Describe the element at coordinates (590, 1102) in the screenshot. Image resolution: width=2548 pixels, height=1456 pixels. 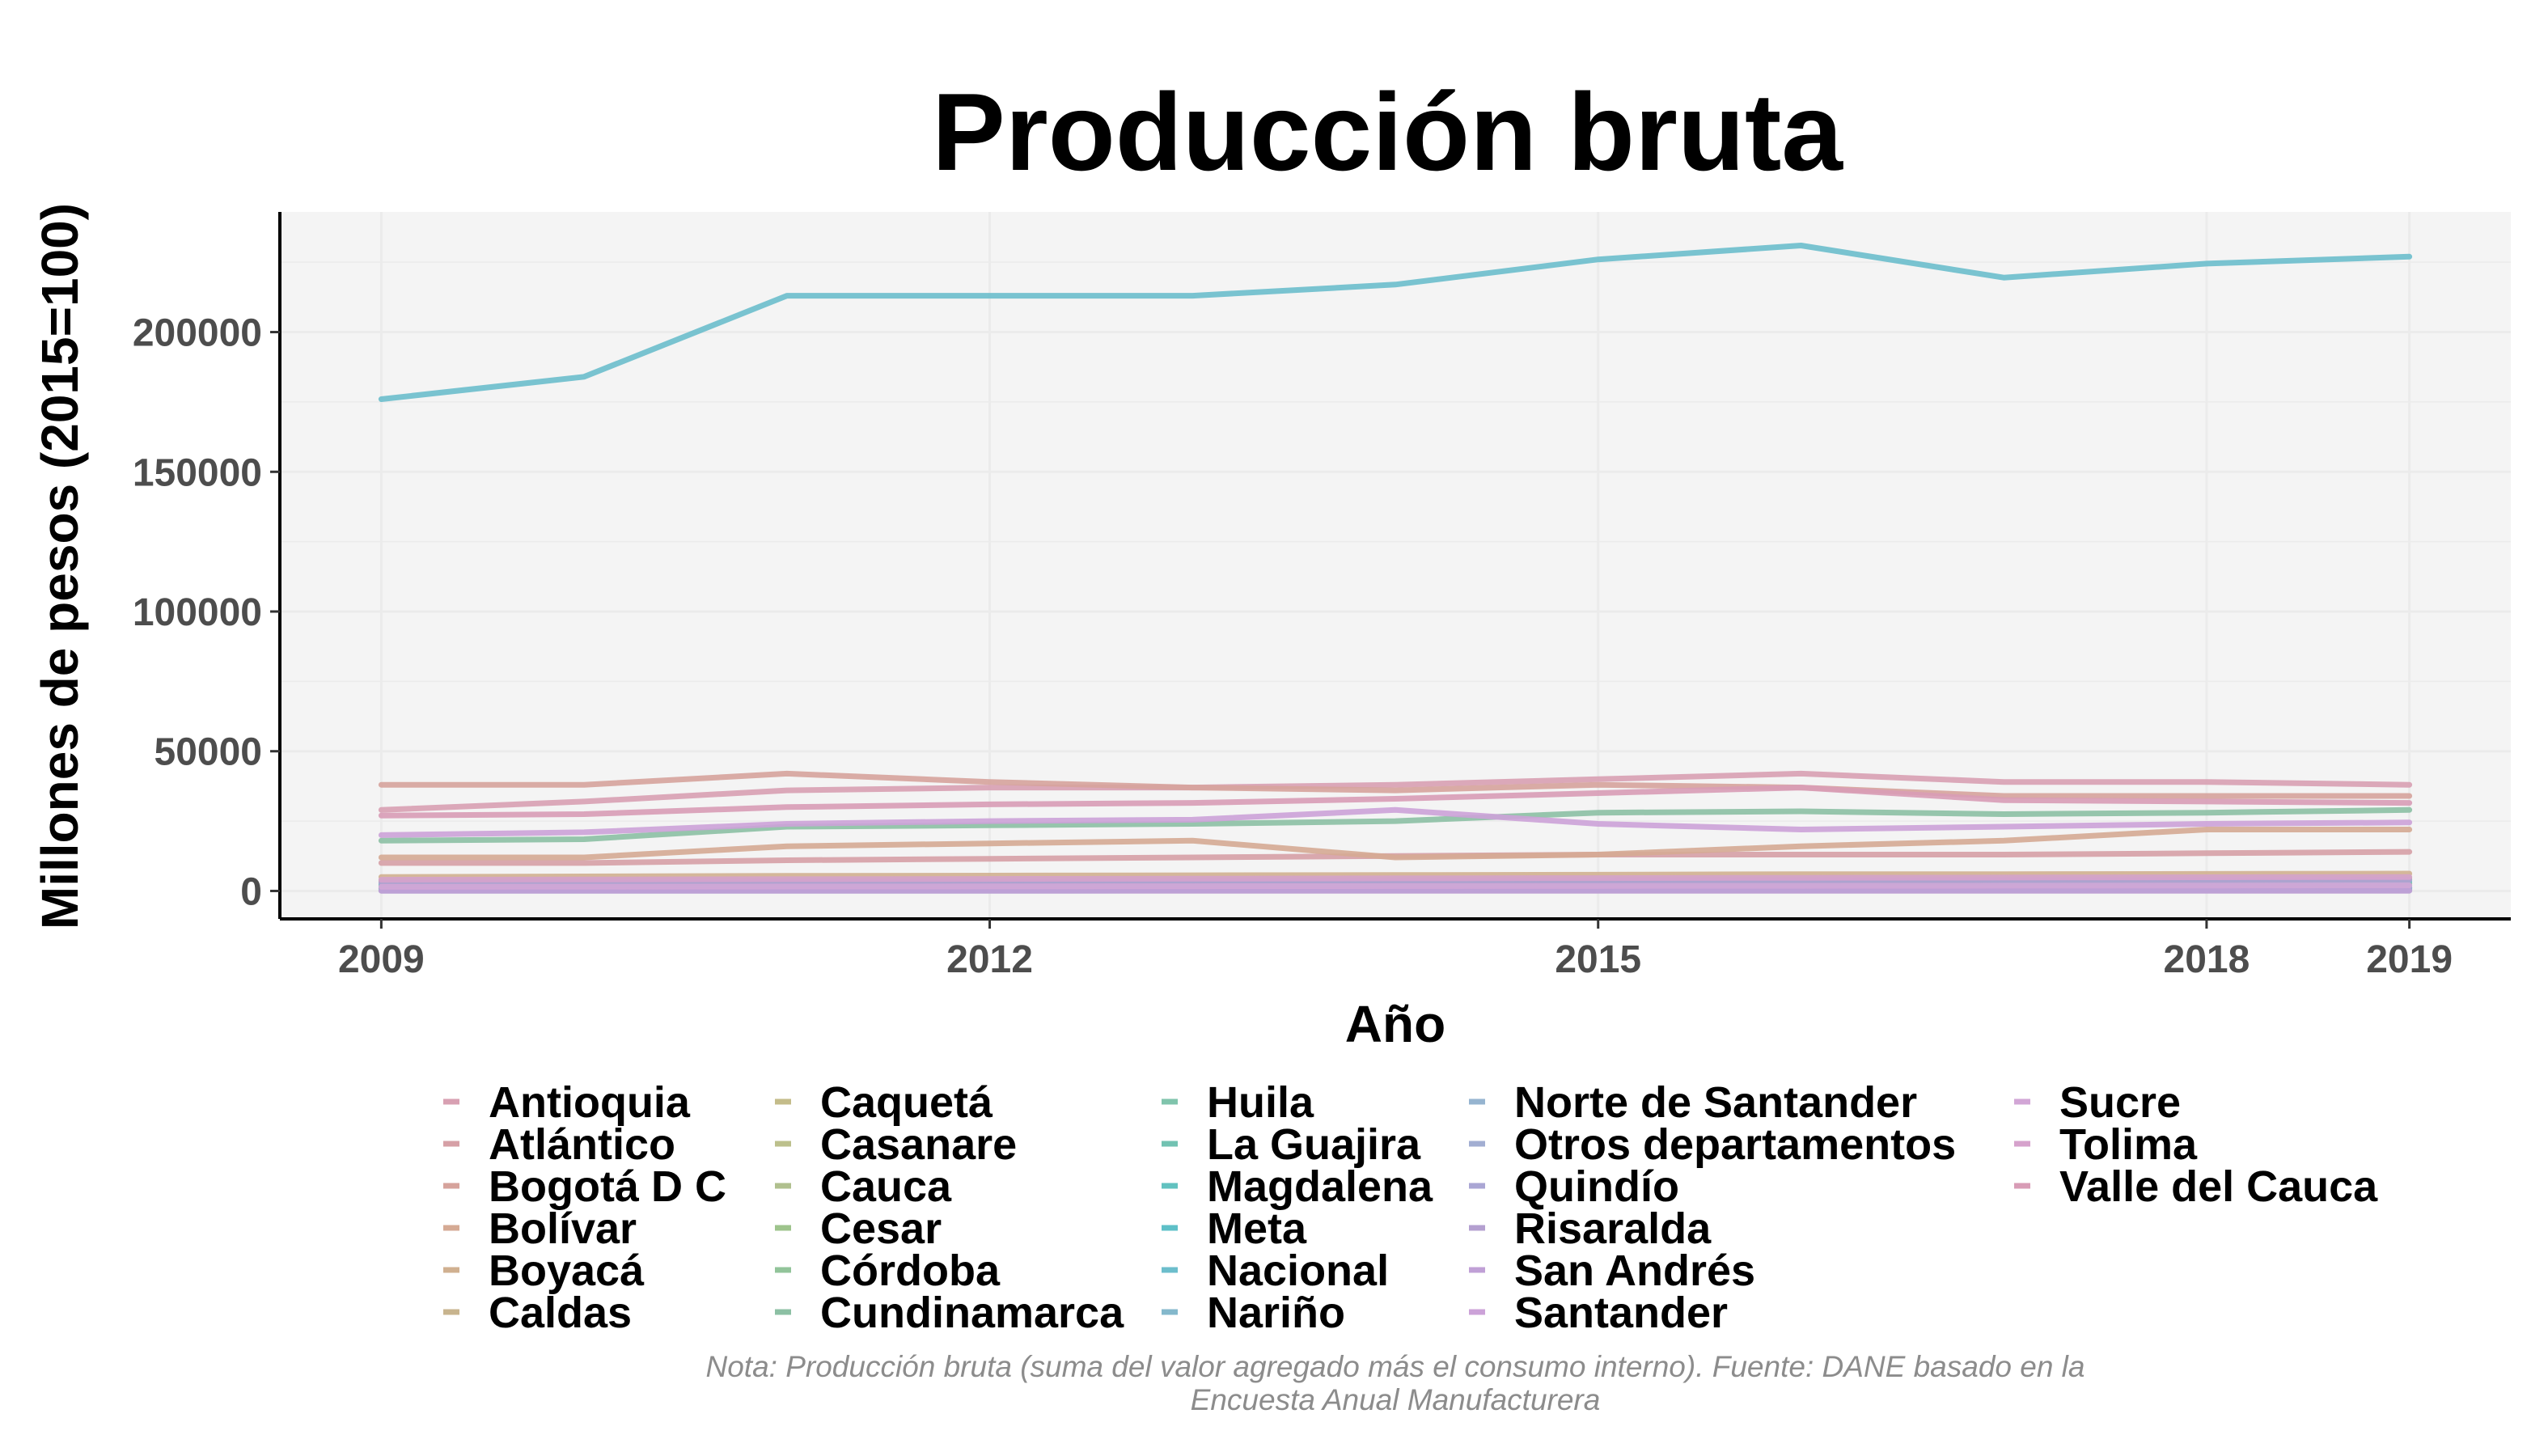
I see `legend-label: Antioquia` at that location.